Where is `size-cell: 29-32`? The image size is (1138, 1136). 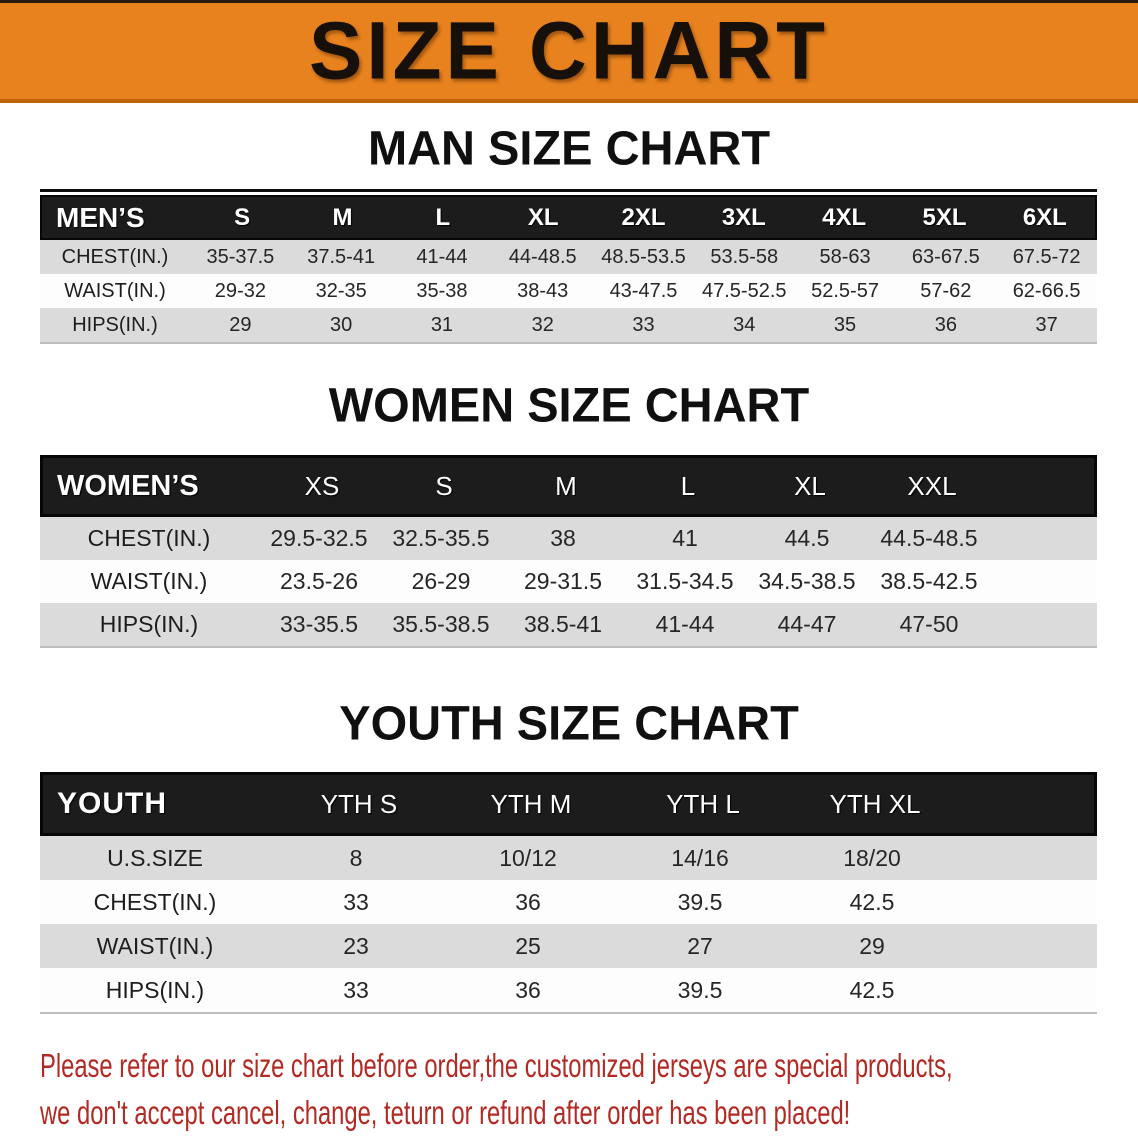 size-cell: 29-32 is located at coordinates (240, 290).